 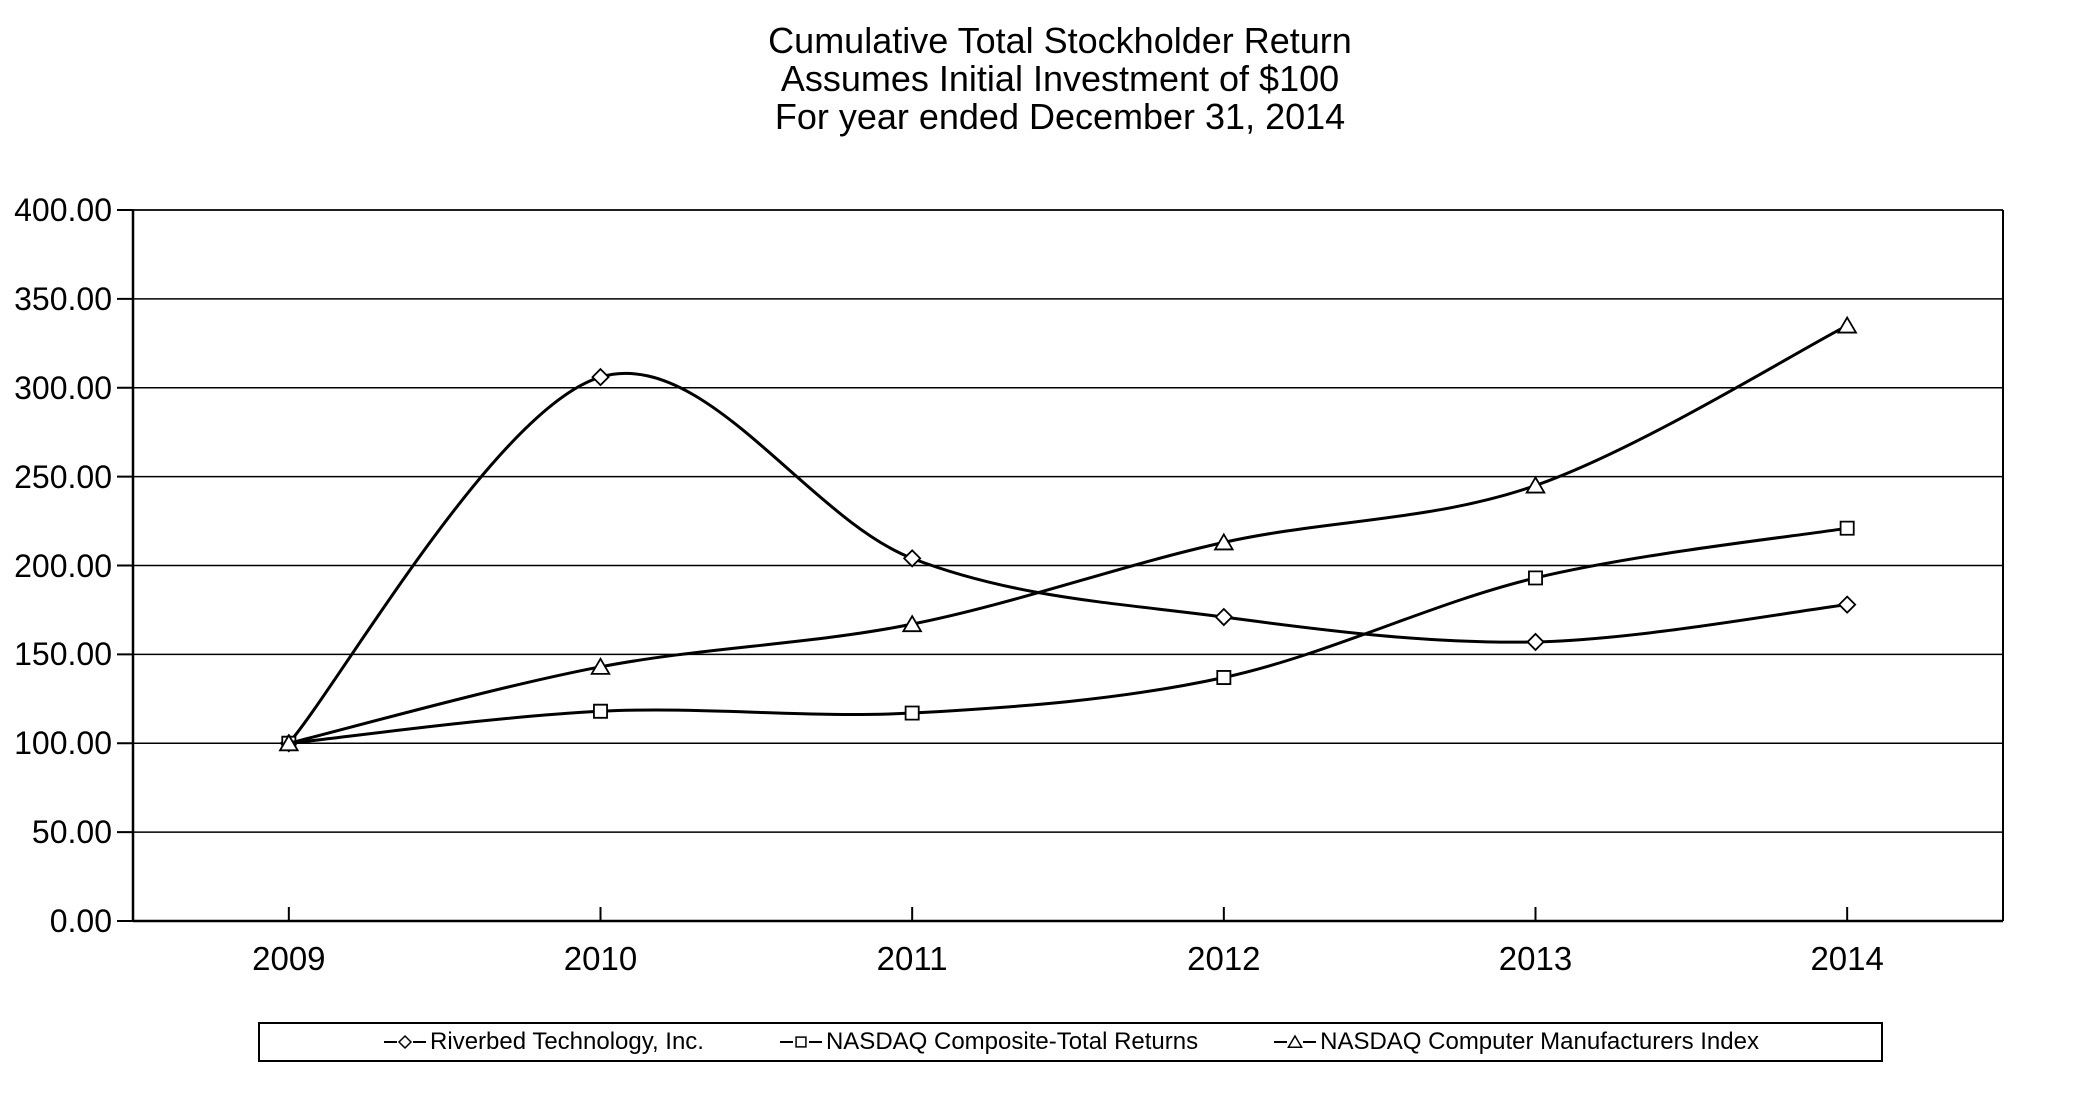 What do you see at coordinates (63, 298) in the screenshot?
I see `y-axis-tick-label: 350.00` at bounding box center [63, 298].